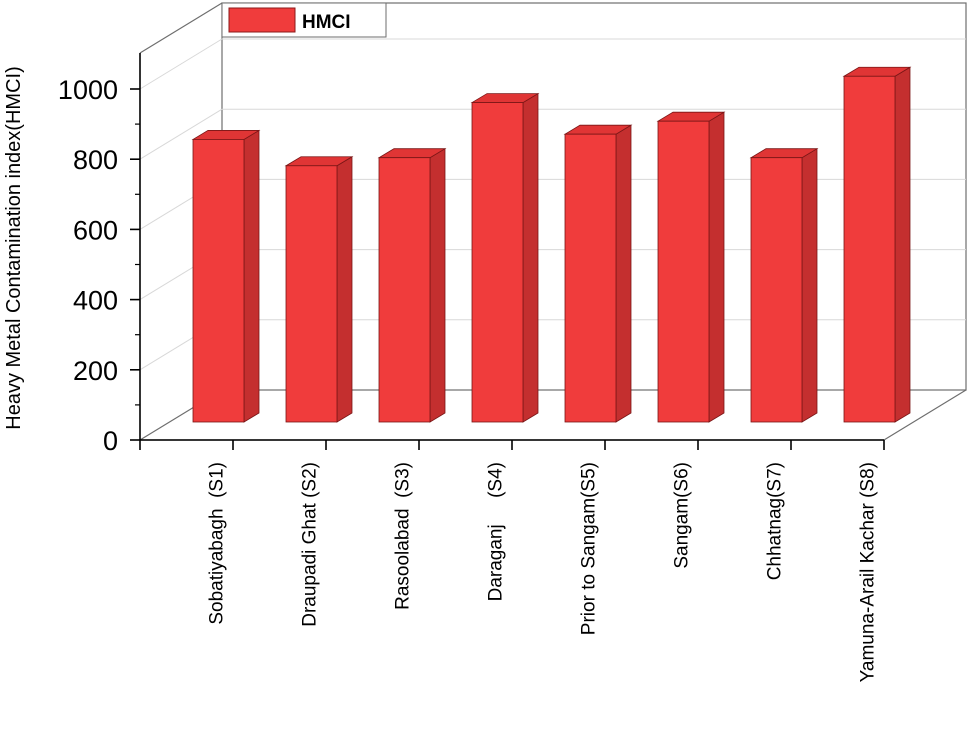 The height and width of the screenshot is (740, 969). Describe the element at coordinates (181, 28) in the screenshot. I see `depth-edge-top-left` at that location.